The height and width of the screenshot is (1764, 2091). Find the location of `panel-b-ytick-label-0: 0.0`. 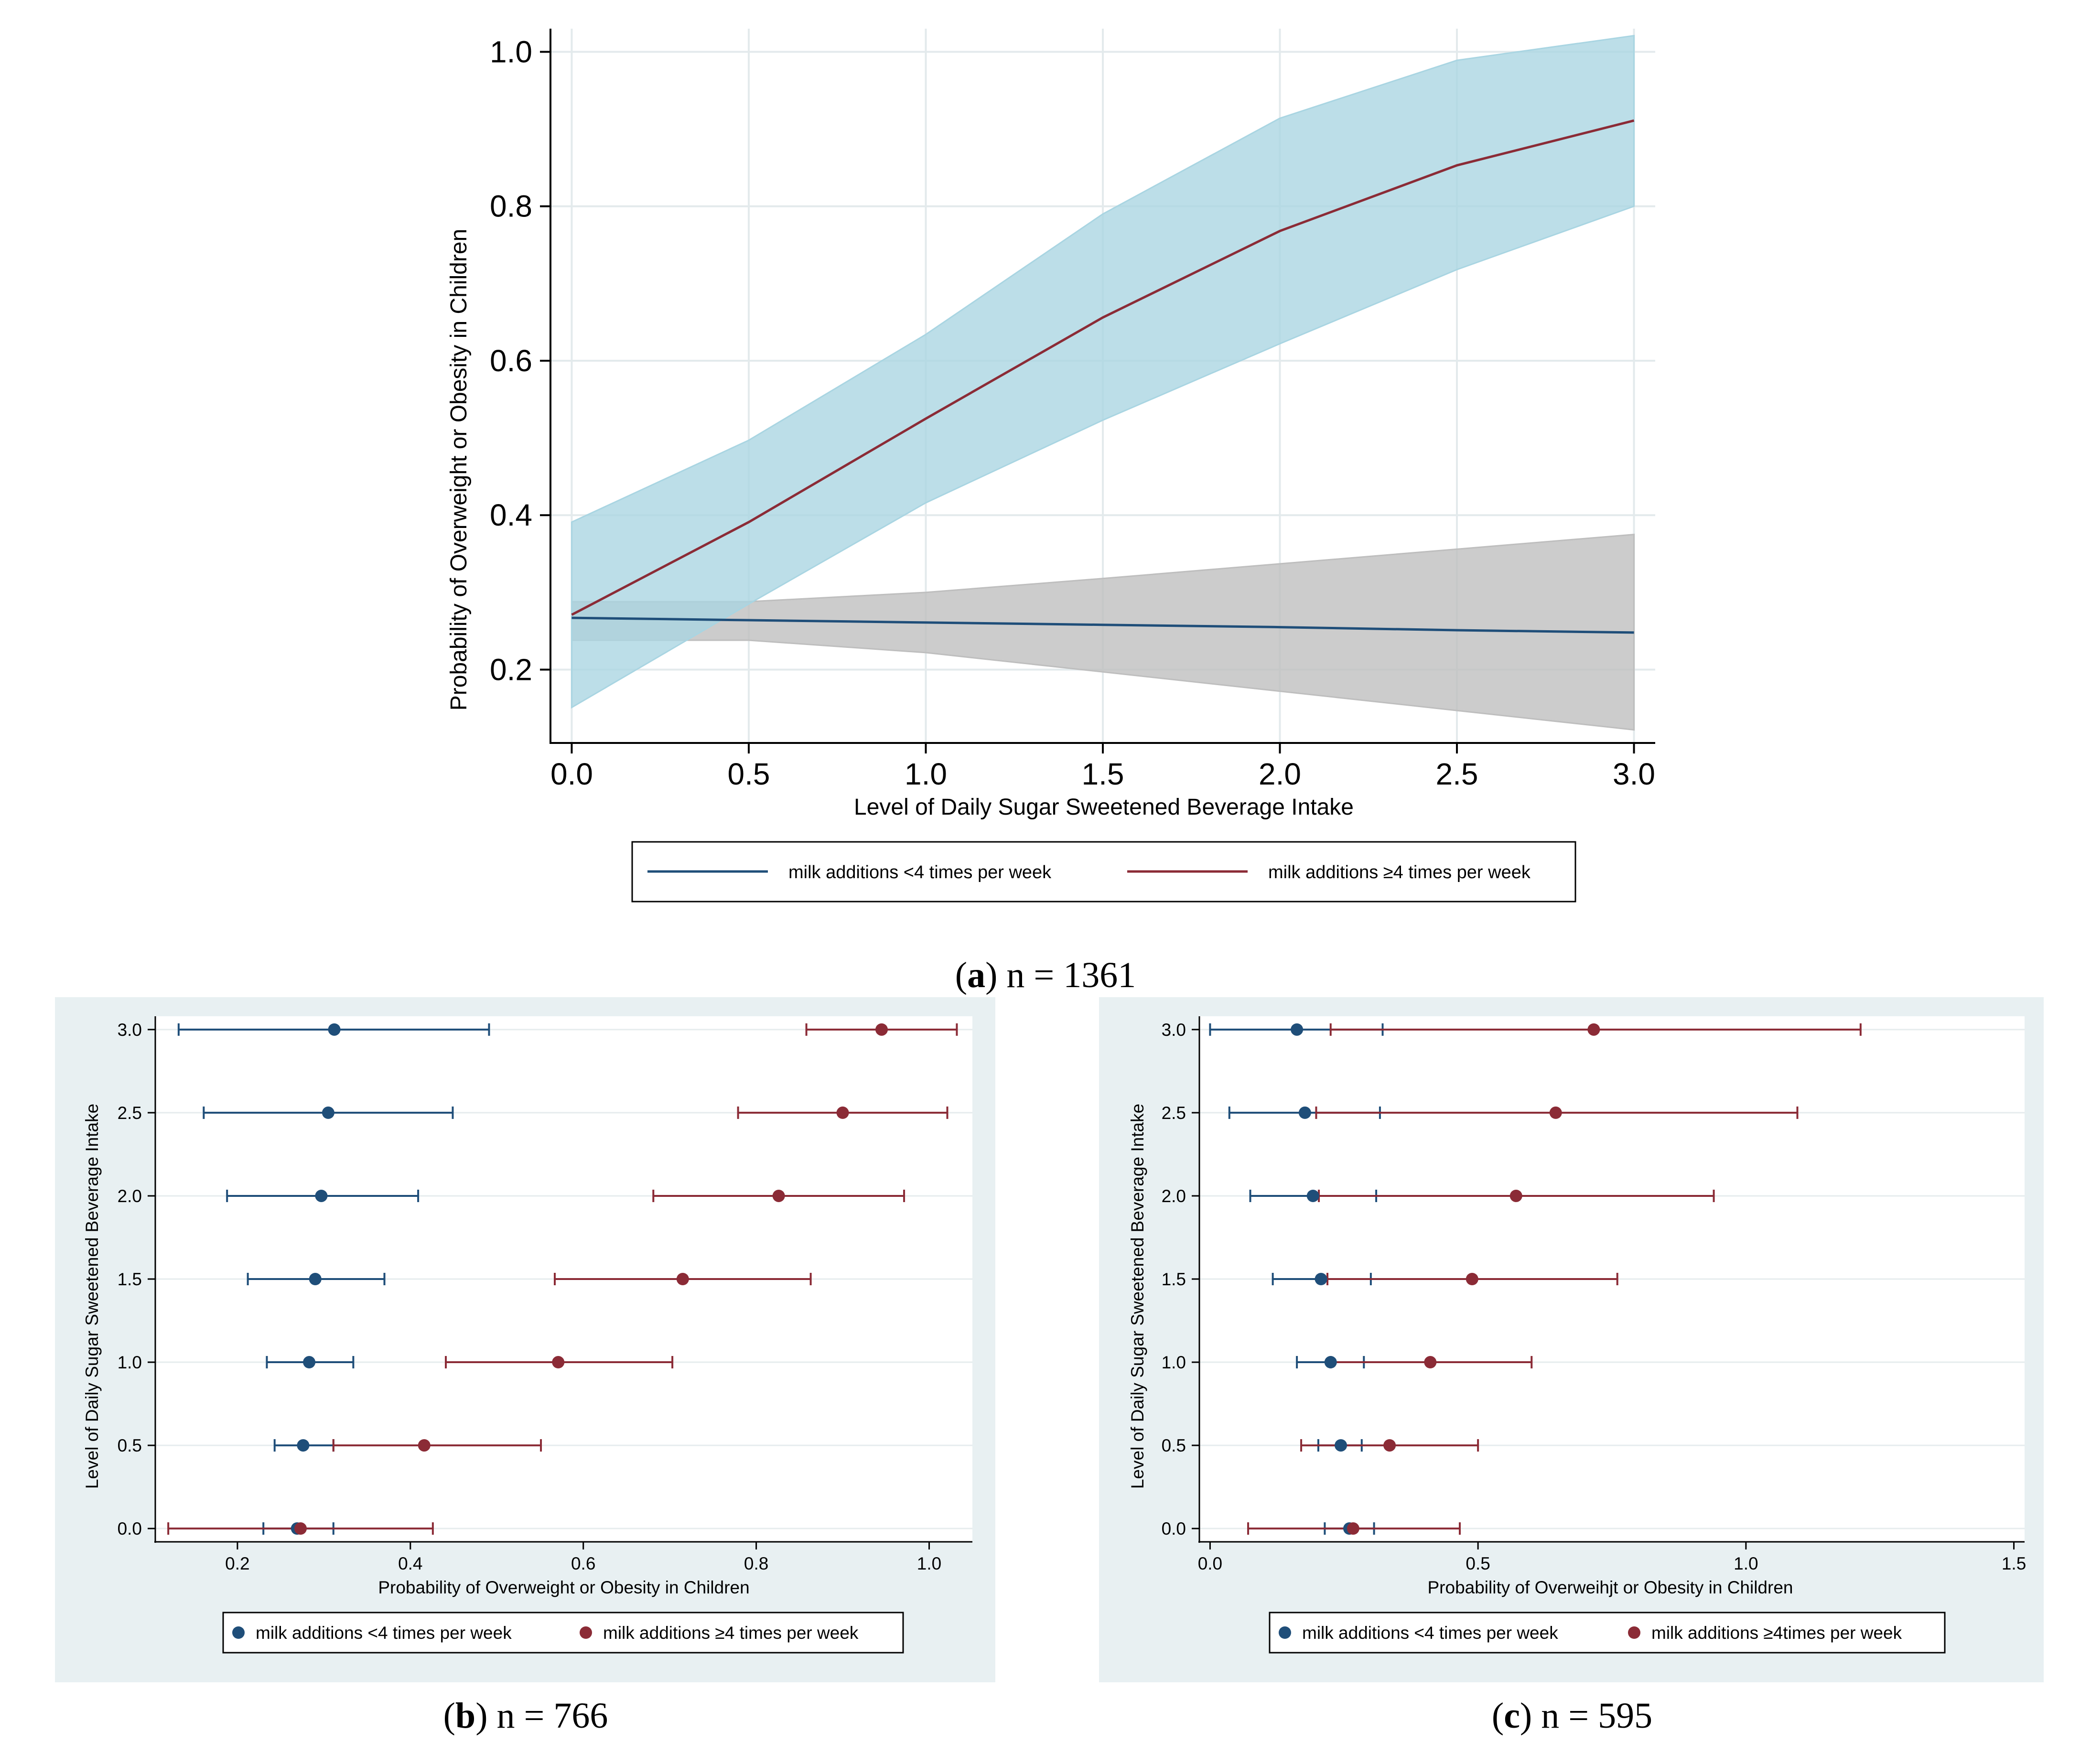

panel-b-ytick-label-0: 0.0 is located at coordinates (130, 1528).